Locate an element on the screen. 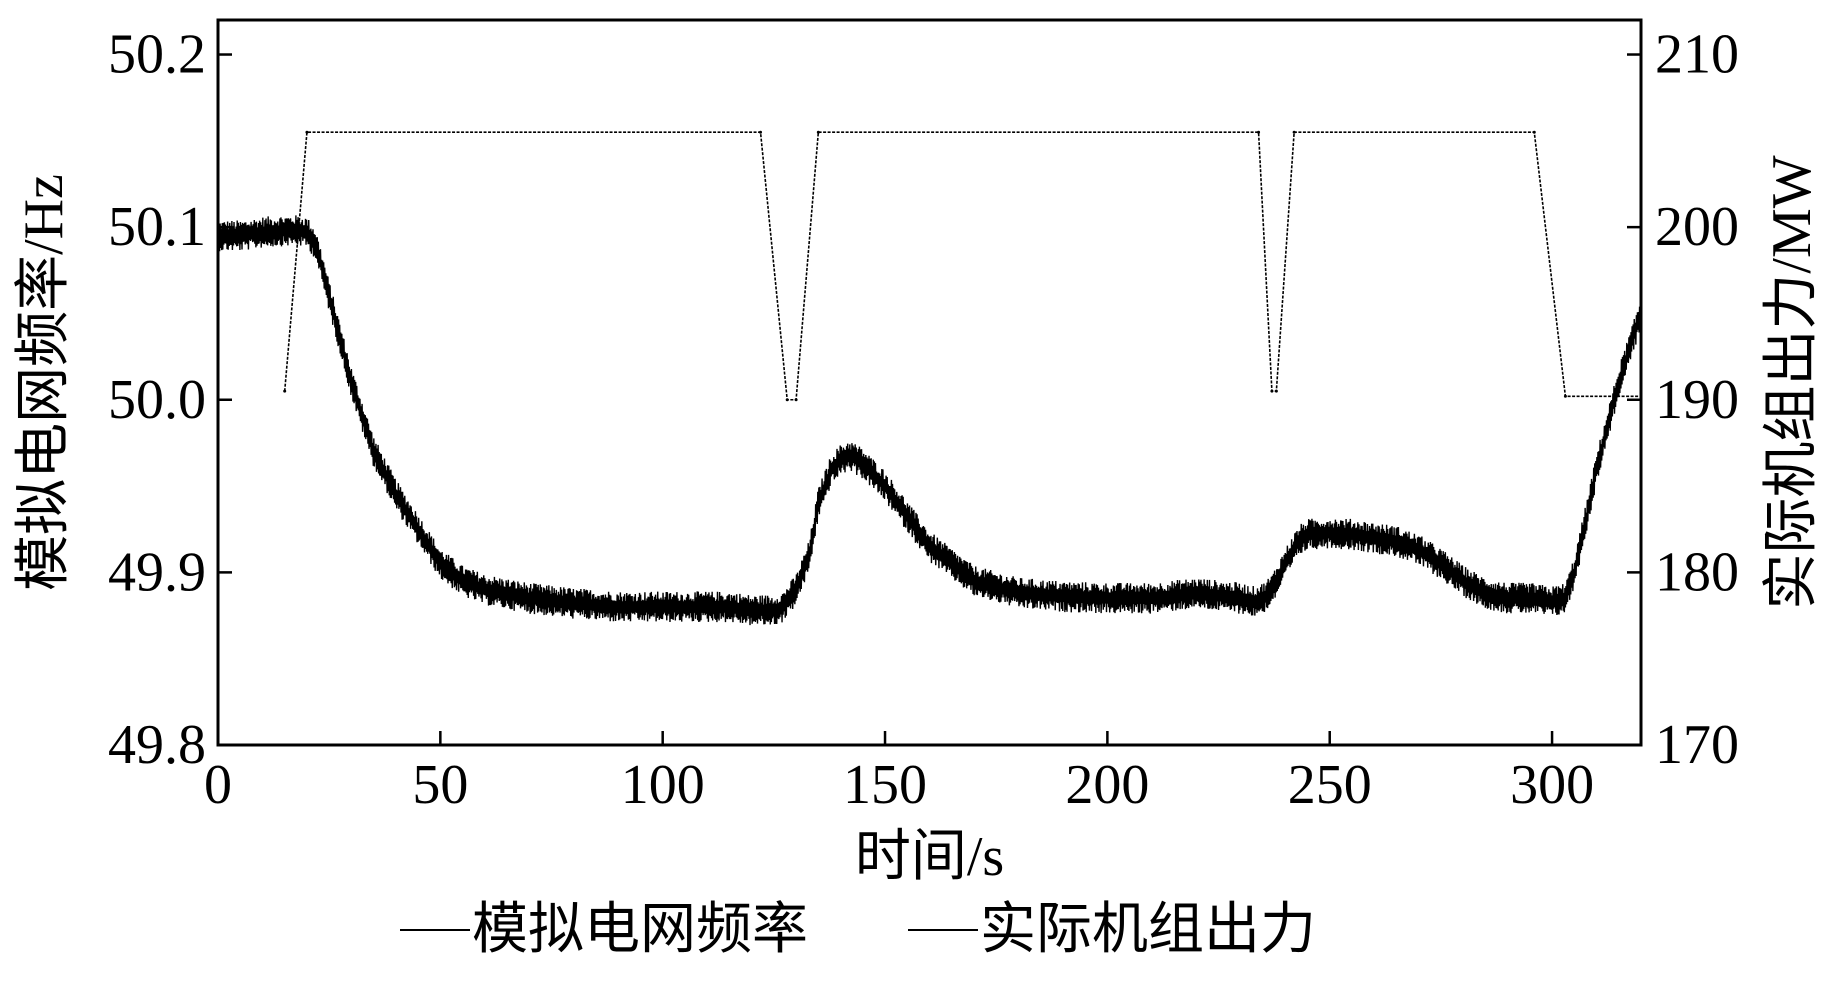 The image size is (1843, 982). y-right-axis-title: 实际机组出力/MW is located at coordinates (1792, 382).